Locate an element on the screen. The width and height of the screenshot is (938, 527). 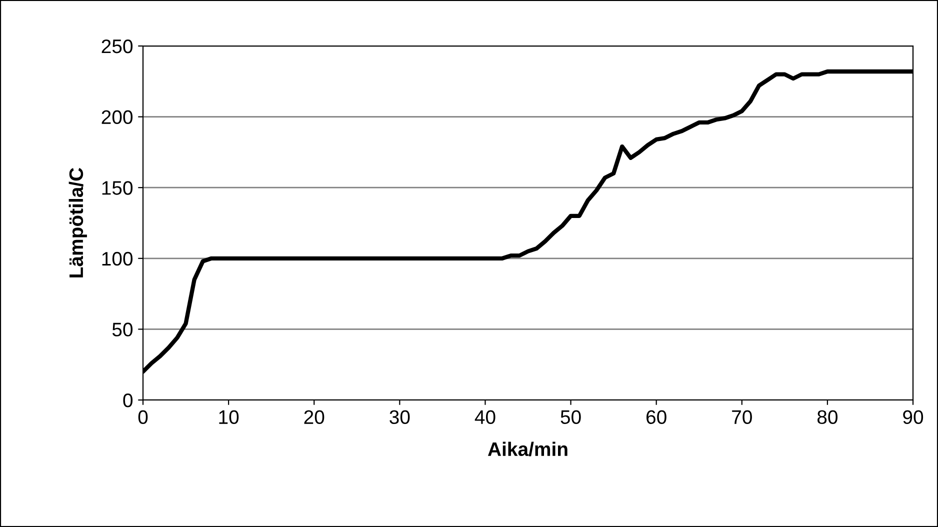
y-tick-label: 100 is located at coordinates (117, 259).